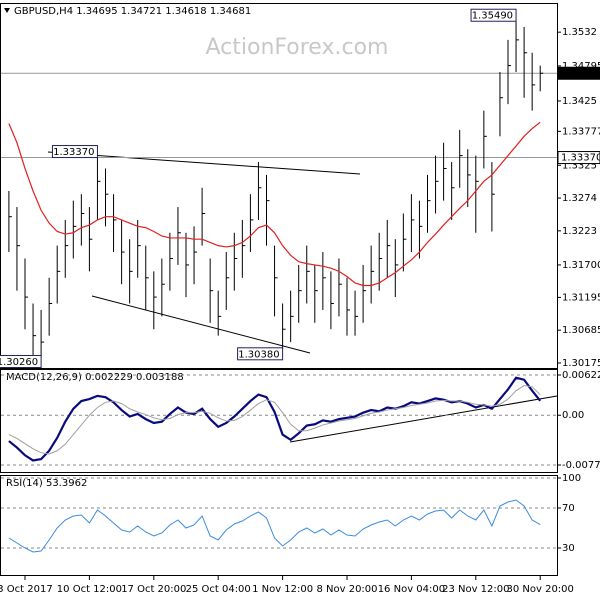 The height and width of the screenshot is (600, 600). Describe the element at coordinates (579, 198) in the screenshot. I see `y-tick-label: 1.3274` at that location.